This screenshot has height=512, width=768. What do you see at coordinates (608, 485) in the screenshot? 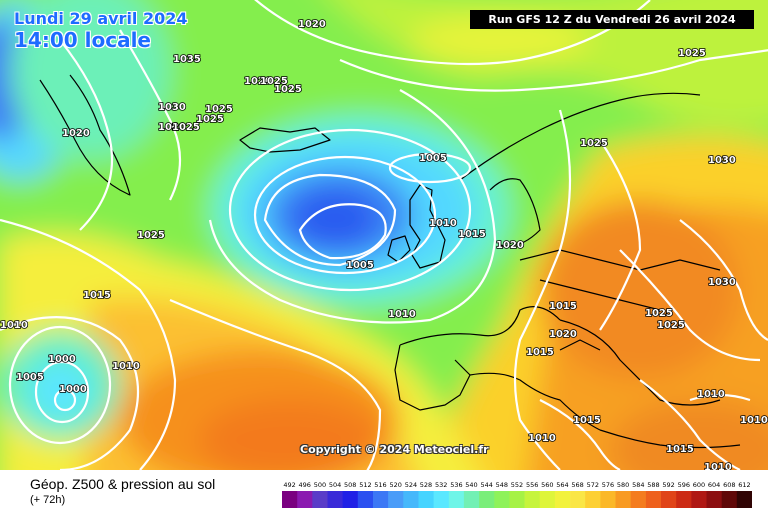
I see `scale-tick-label: 576` at bounding box center [608, 485].